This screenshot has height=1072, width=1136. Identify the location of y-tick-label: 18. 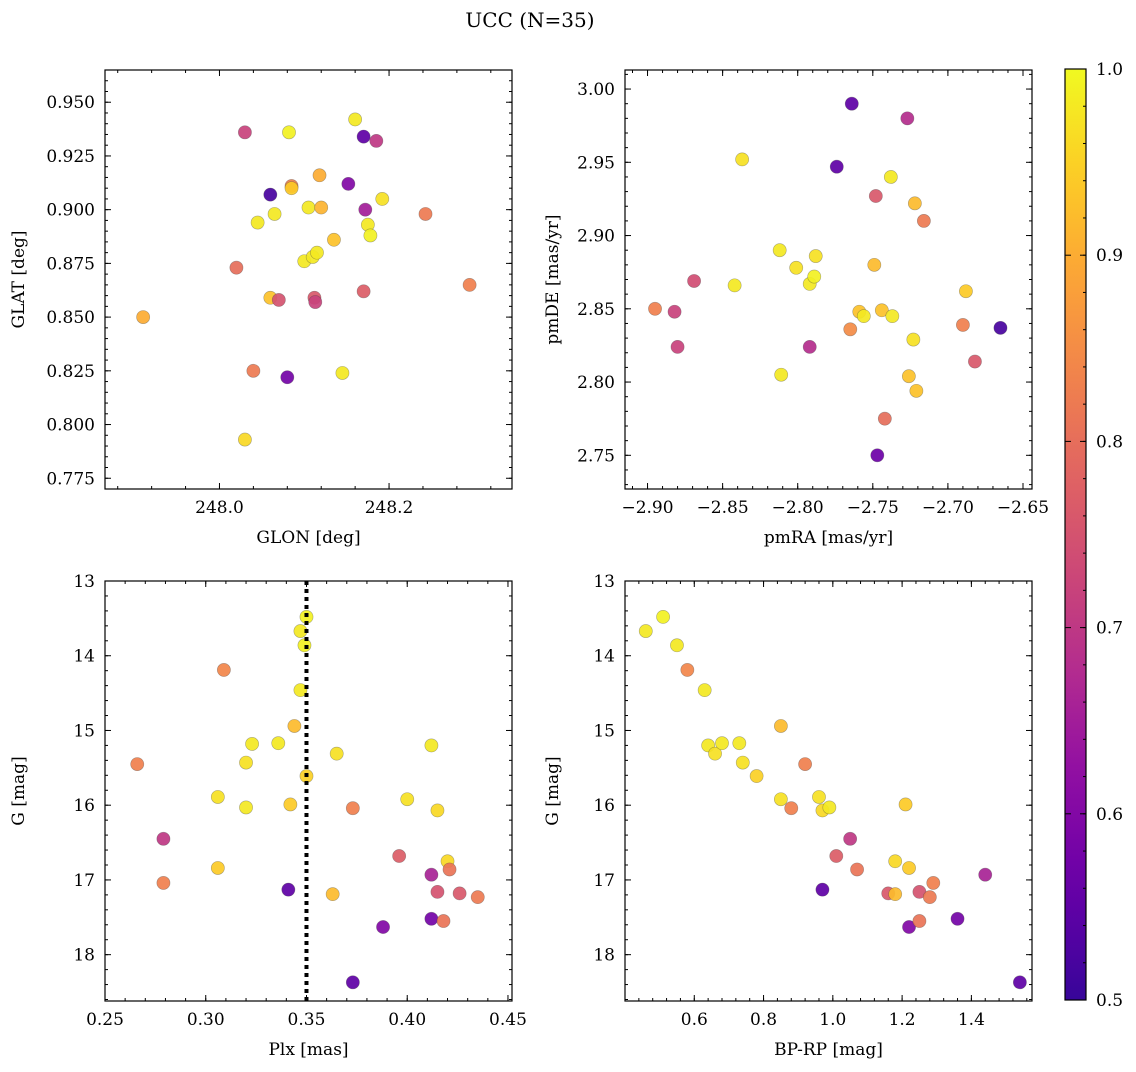
(604, 956).